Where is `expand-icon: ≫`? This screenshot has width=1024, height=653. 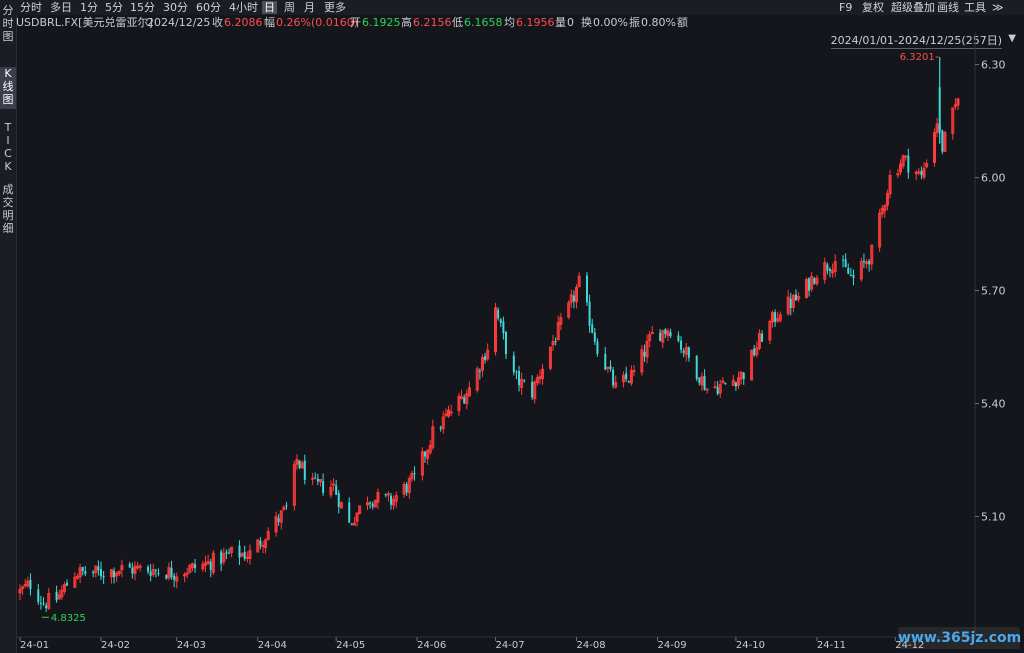 expand-icon: ≫ is located at coordinates (998, 7).